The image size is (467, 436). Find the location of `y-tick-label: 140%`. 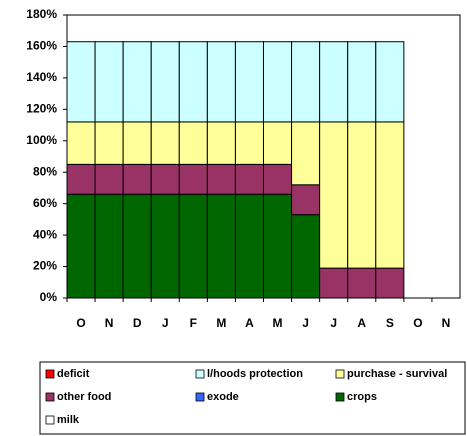

y-tick-label: 140% is located at coordinates (41, 77).